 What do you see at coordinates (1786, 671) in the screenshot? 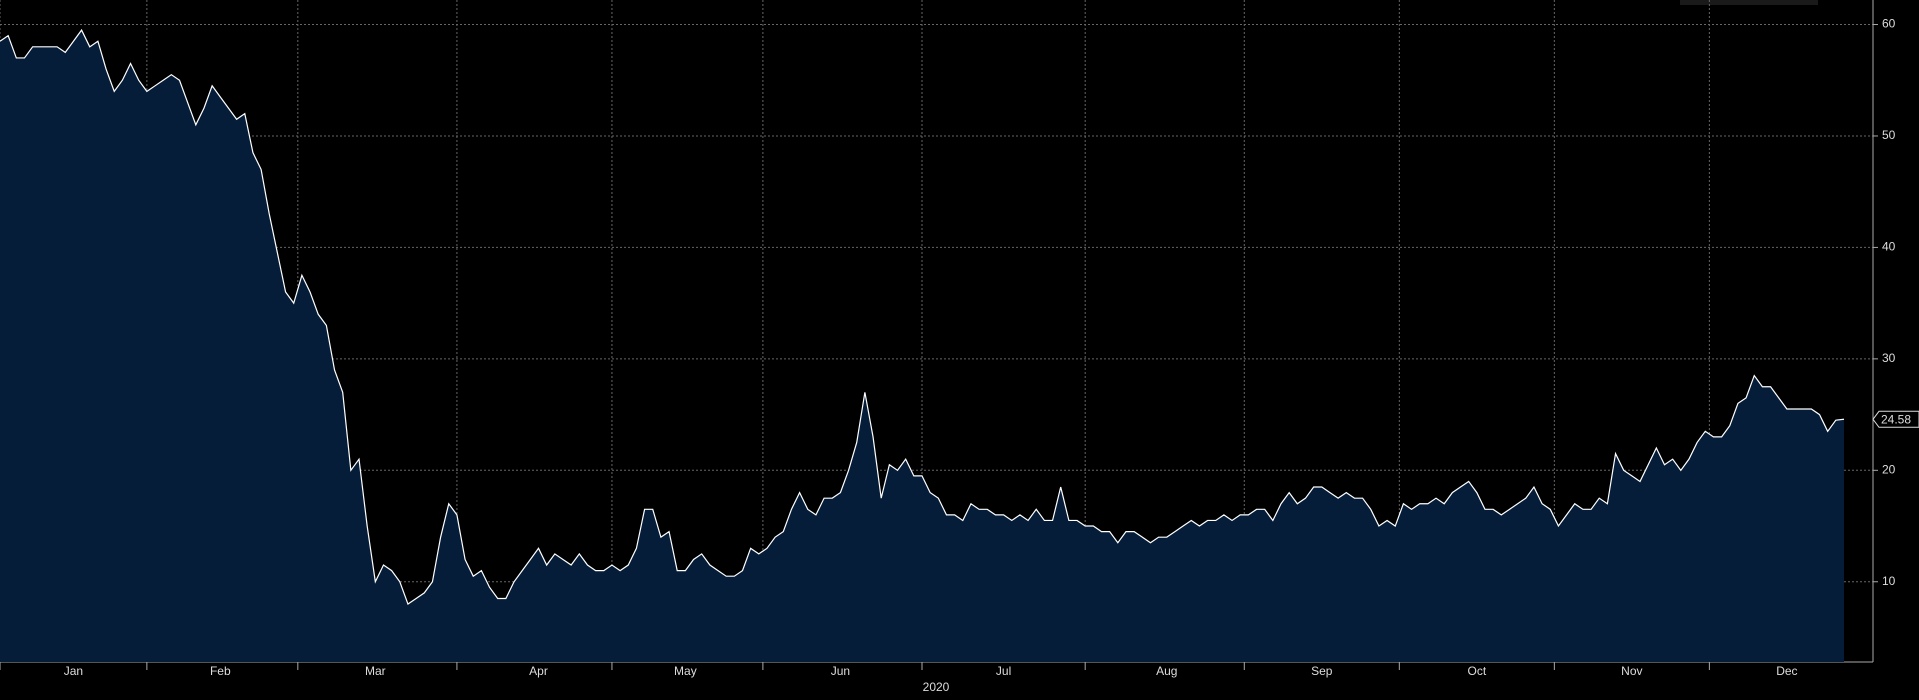
I see `x-tick-label: Dec` at bounding box center [1786, 671].